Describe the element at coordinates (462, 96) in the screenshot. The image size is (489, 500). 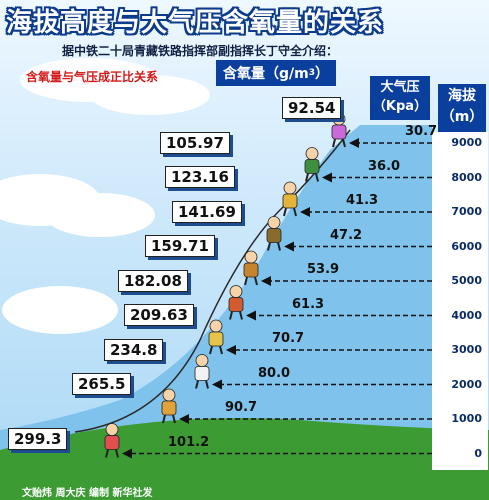
I see `altitude-header-label: 海拔` at that location.